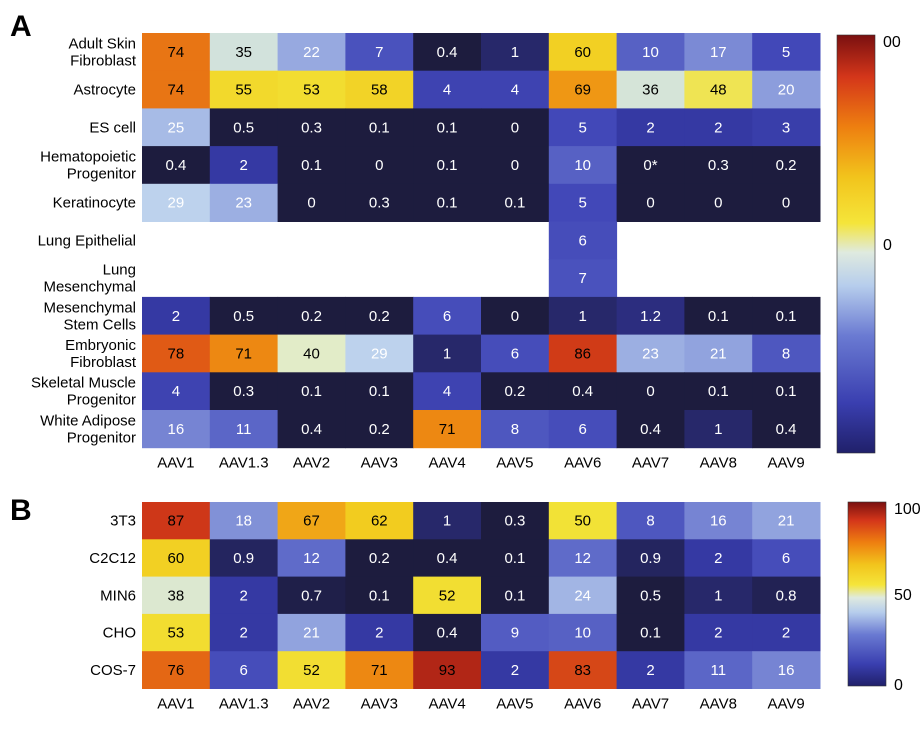 This screenshot has width=921, height=738. Describe the element at coordinates (243, 90) in the screenshot. I see `cell-value-label: 55` at that location.